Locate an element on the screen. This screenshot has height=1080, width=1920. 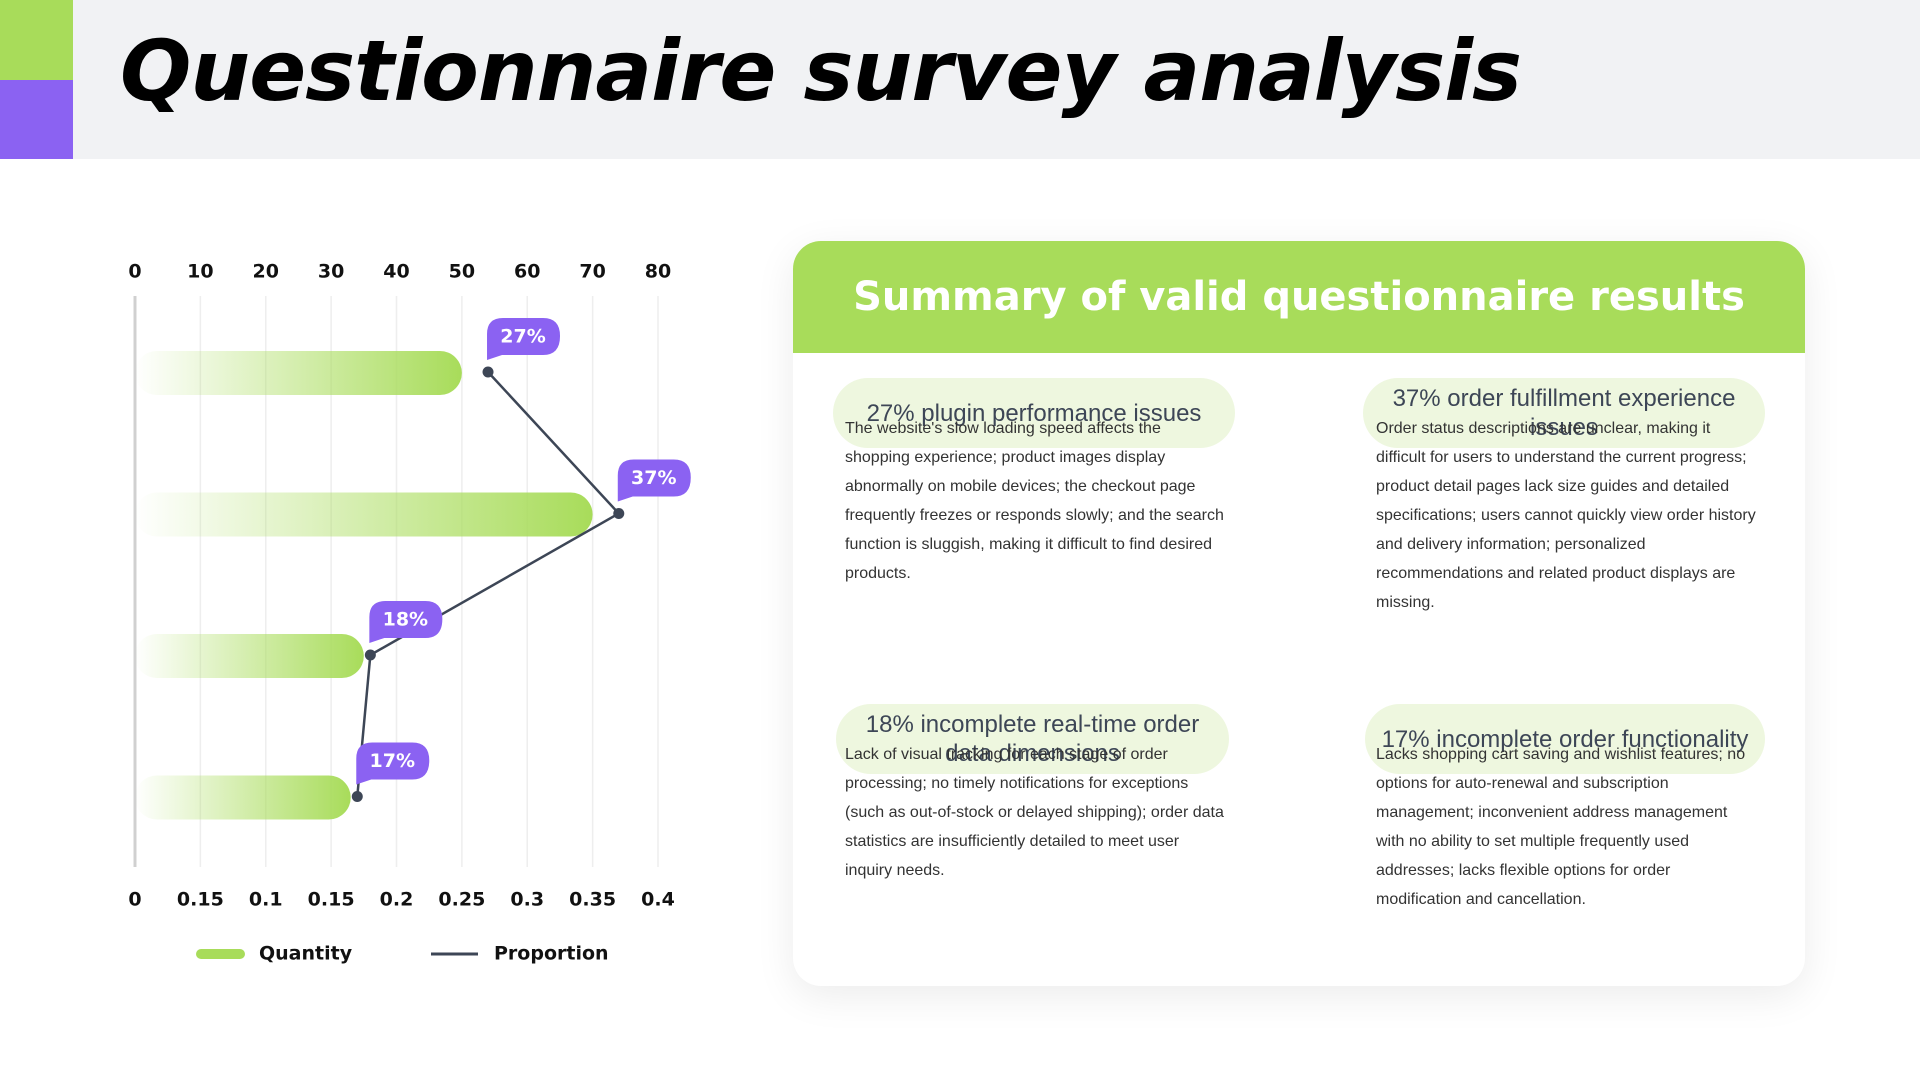
x-tick-label: 80 is located at coordinates (658, 272).